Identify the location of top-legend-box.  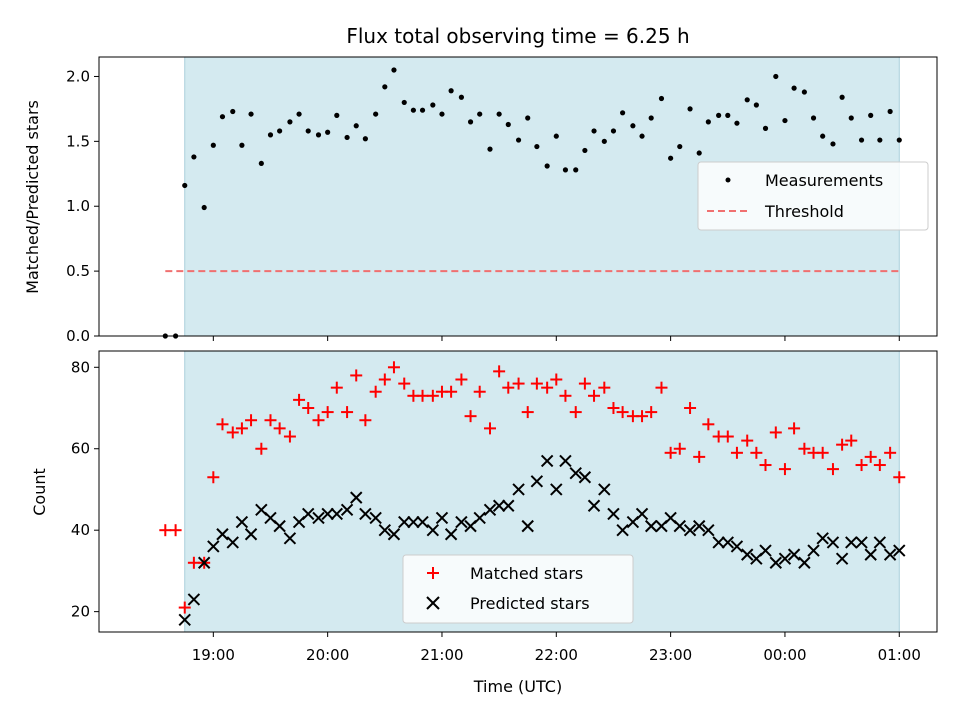
(813, 196).